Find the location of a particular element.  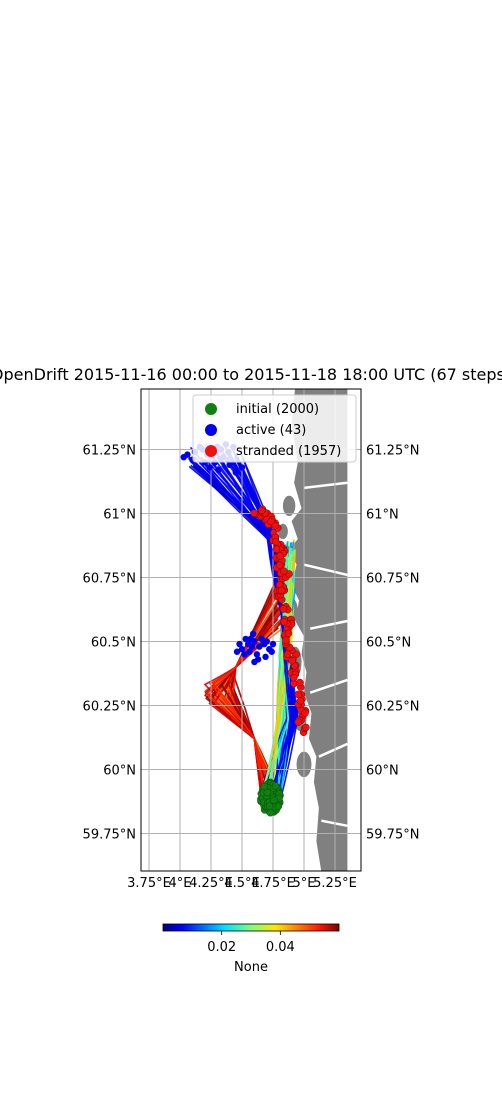

lat-label-right: 60.75°N is located at coordinates (392, 579).